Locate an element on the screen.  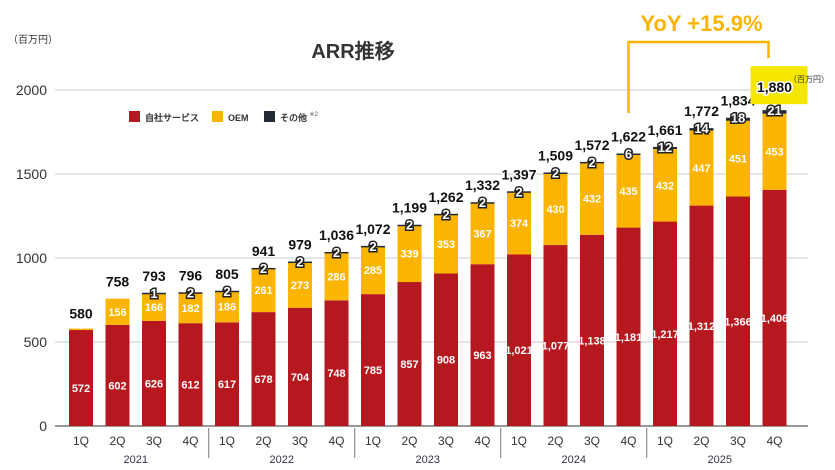
bar-total-label: 1,622 is located at coordinates (628, 137).